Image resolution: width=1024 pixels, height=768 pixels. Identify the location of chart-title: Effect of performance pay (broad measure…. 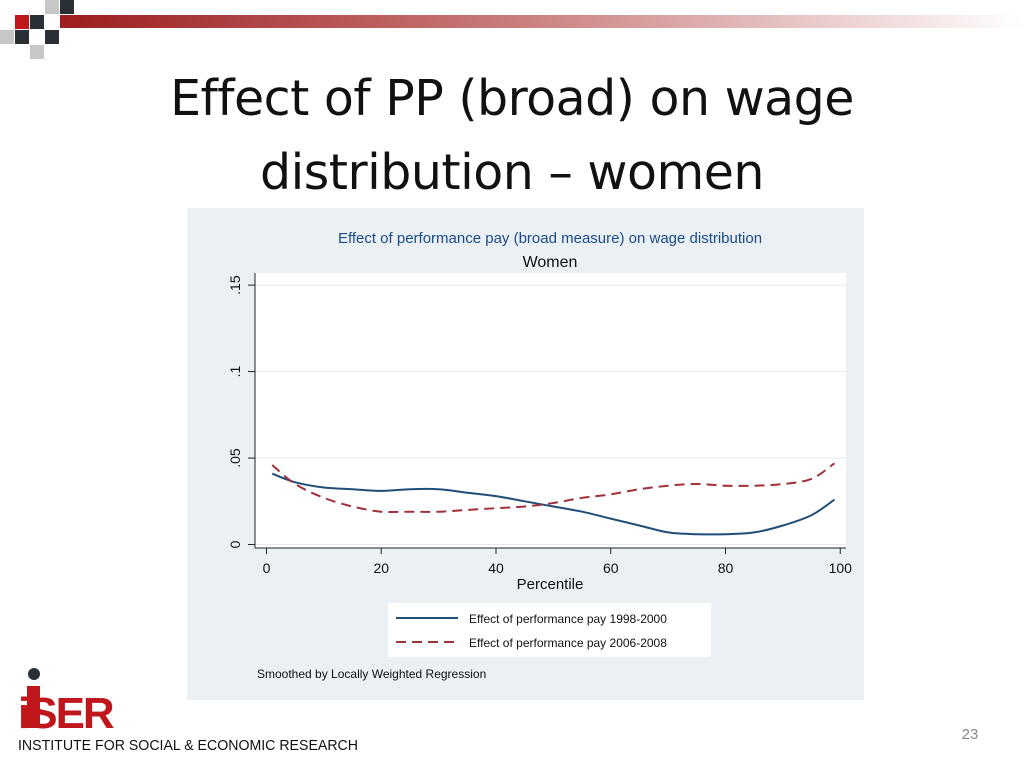
(550, 238).